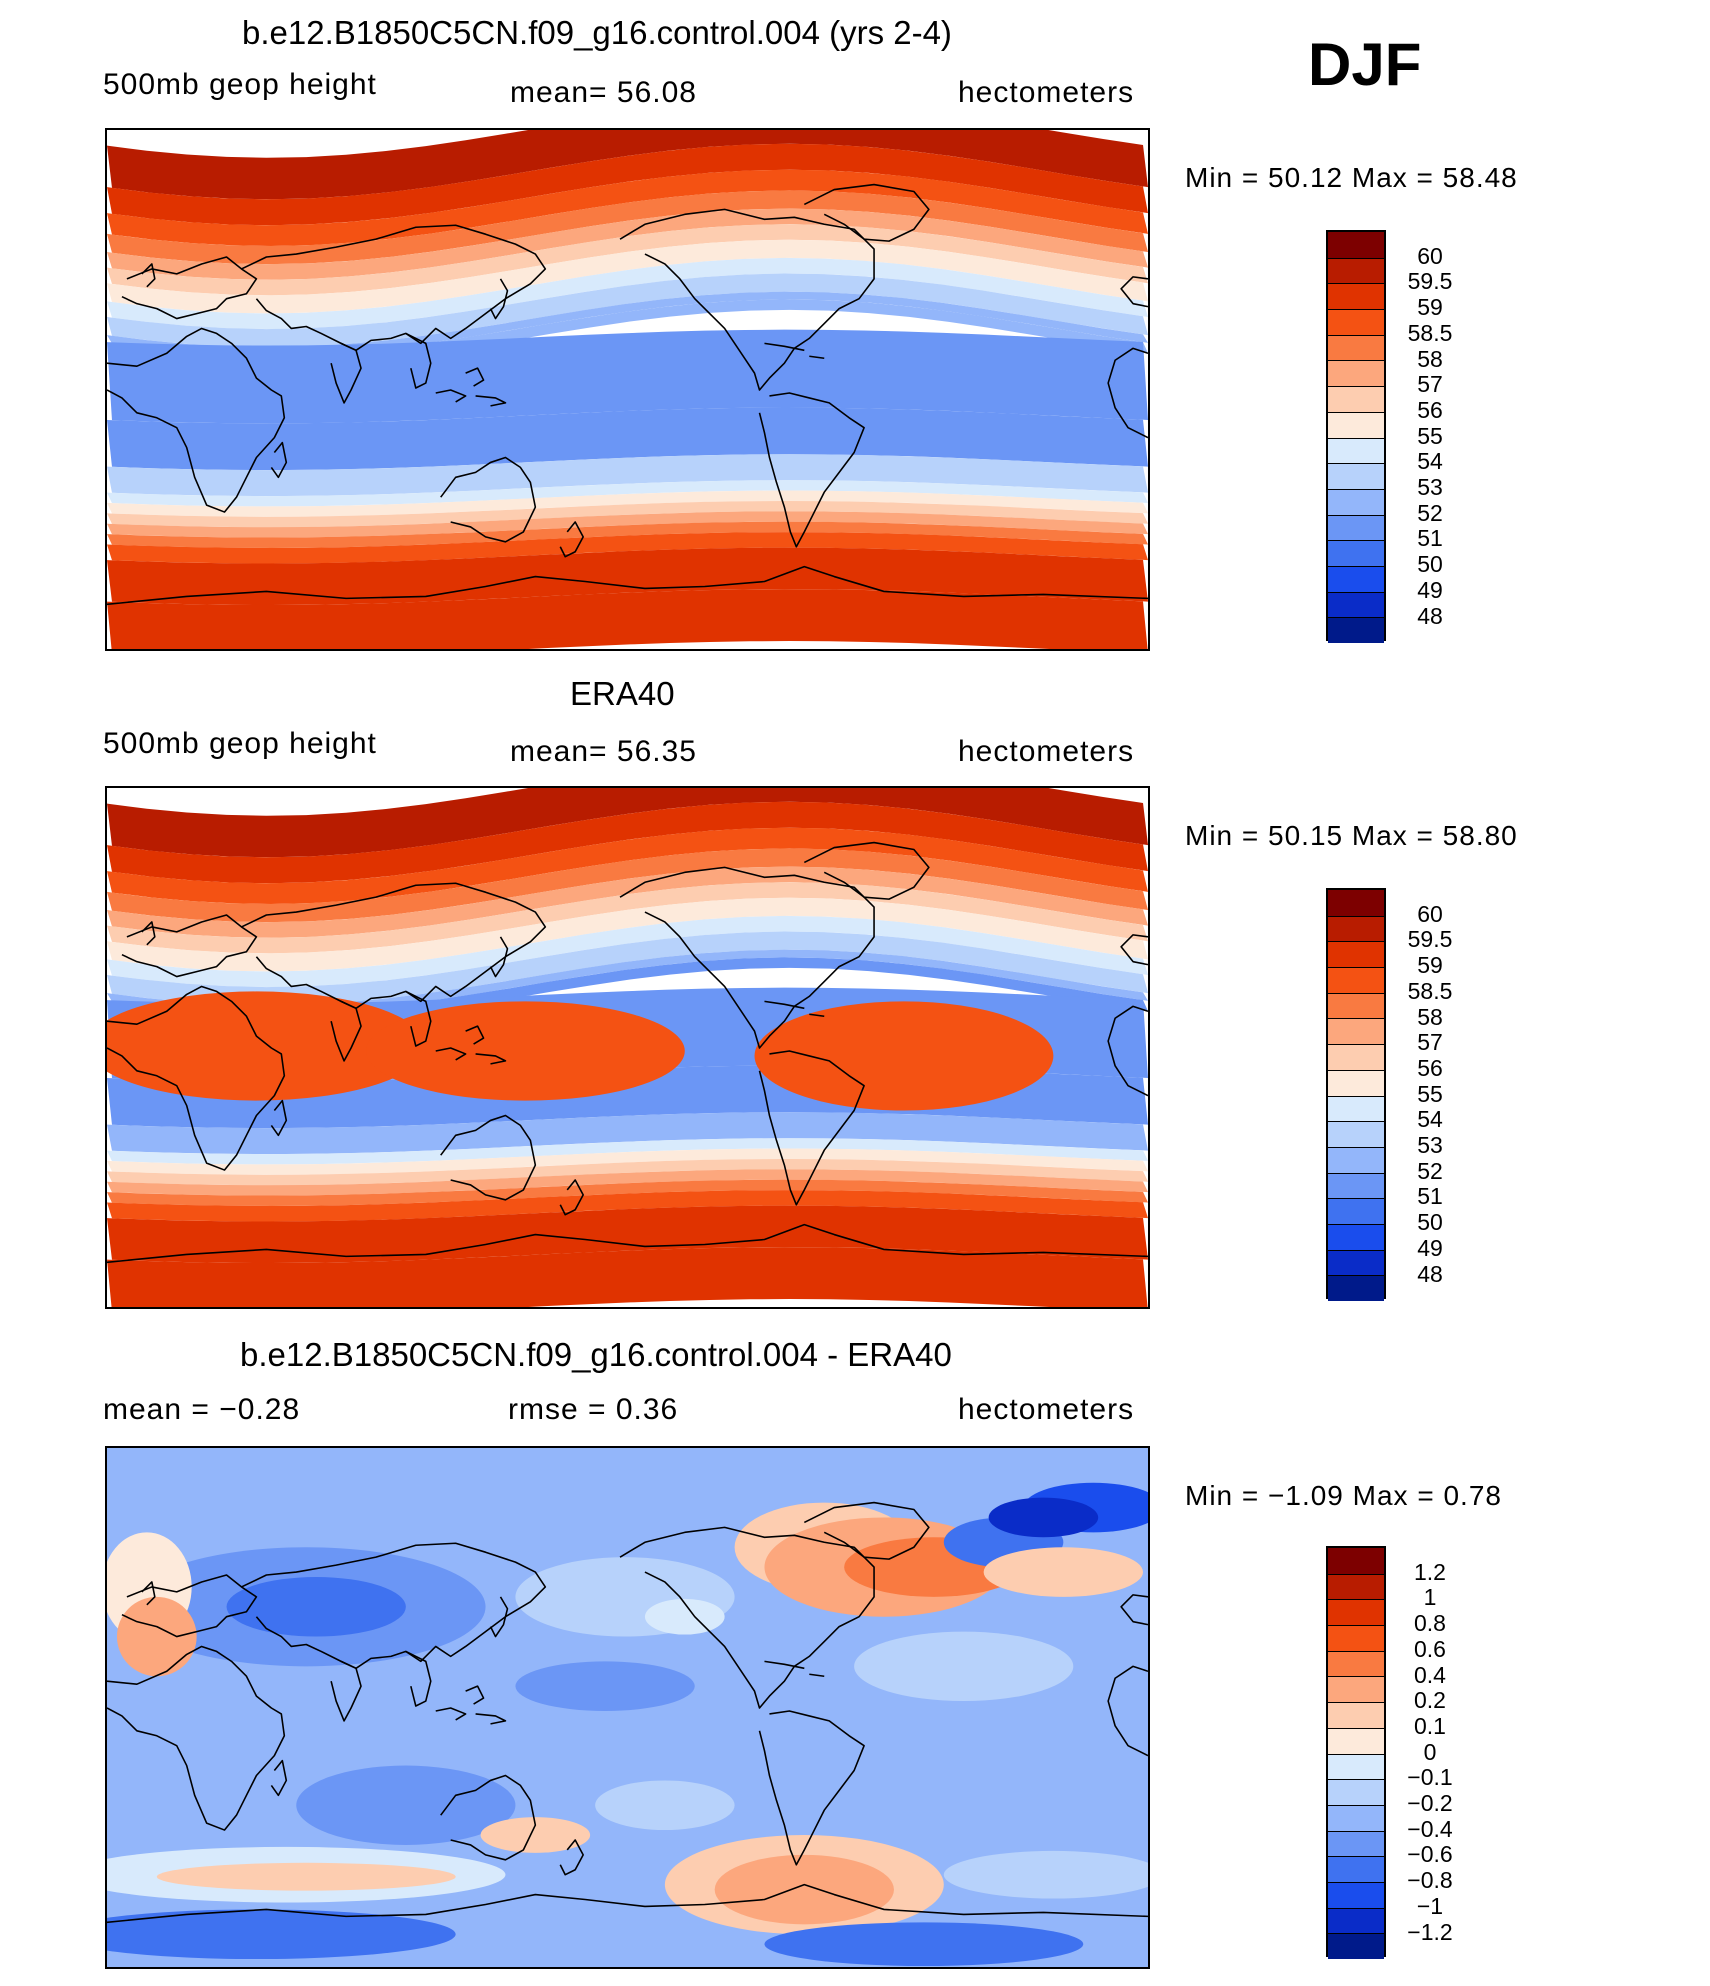 This screenshot has height=1986, width=1710. I want to click on era40-geopotential-map-colorbar, so click(1356, 1094).